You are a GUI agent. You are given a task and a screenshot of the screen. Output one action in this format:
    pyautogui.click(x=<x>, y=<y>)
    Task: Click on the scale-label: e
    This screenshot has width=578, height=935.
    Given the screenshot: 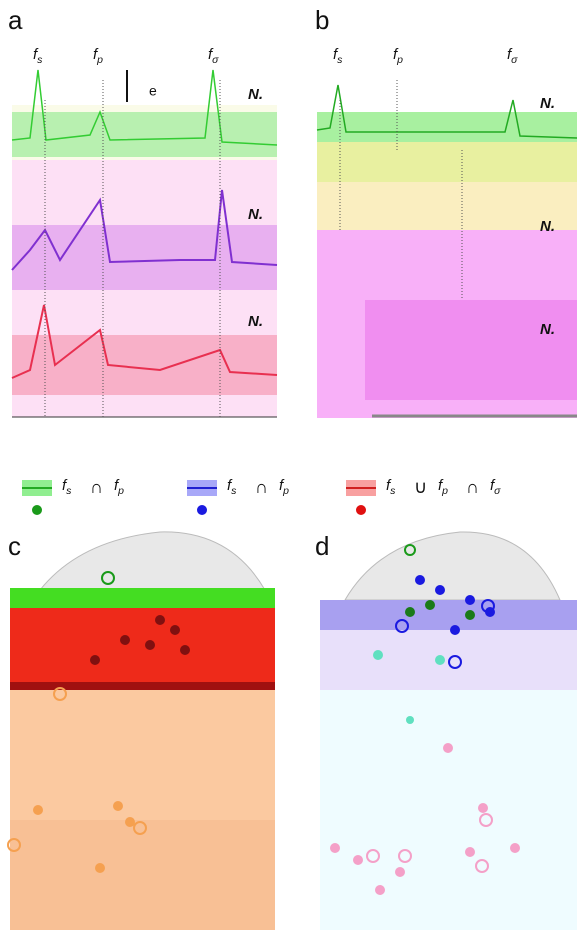 What is the action you would take?
    pyautogui.click(x=153, y=91)
    